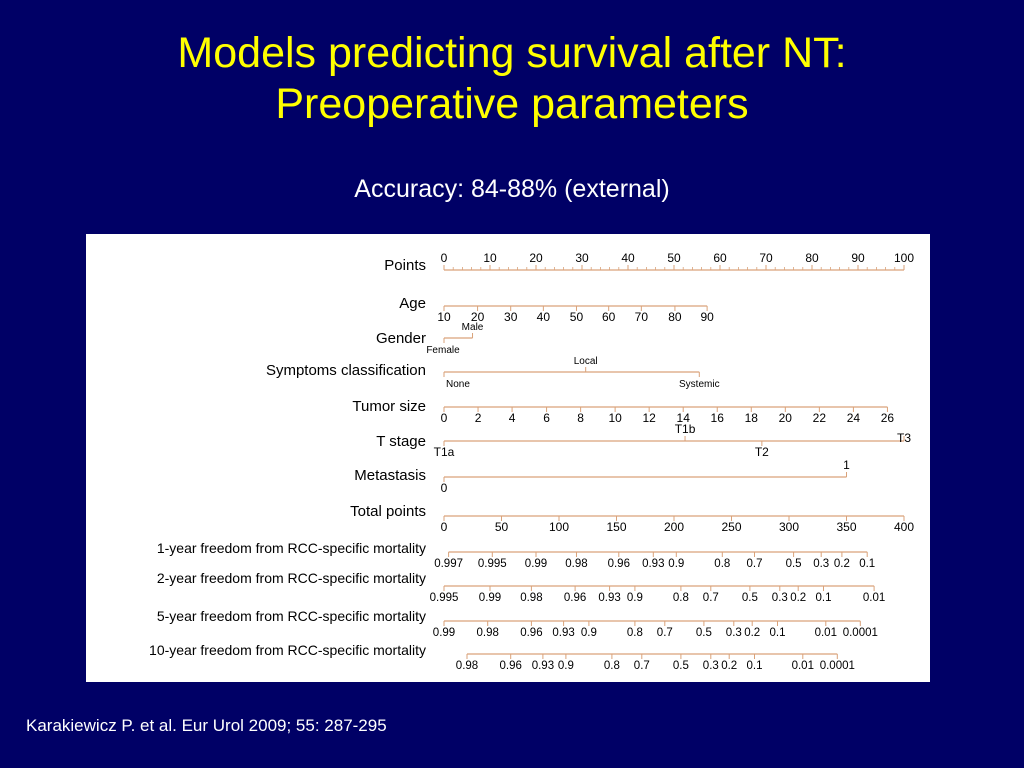 This screenshot has width=1024, height=768. I want to click on accuracy-subtitle: Accuracy: 84-88% (external), so click(512, 189).